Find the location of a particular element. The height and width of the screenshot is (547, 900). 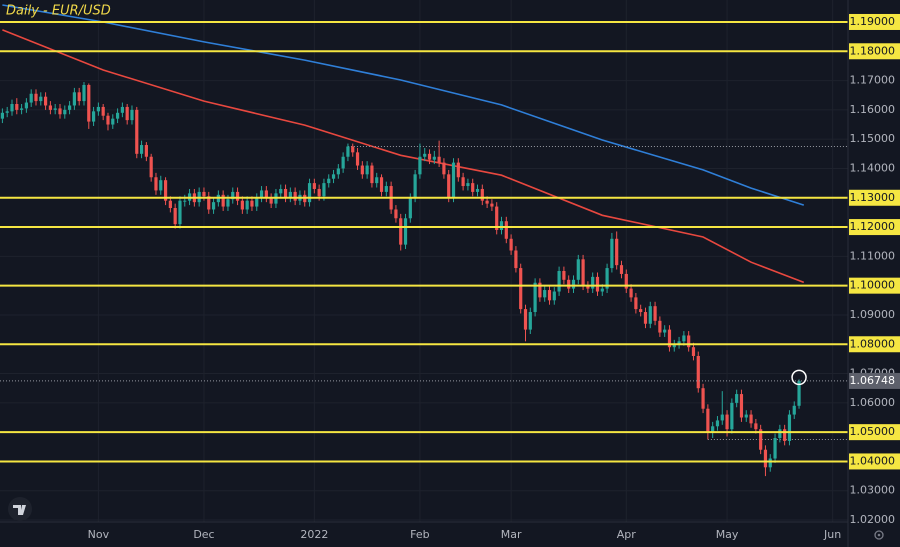

y-tick-label: 1.03000 is located at coordinates (873, 490).